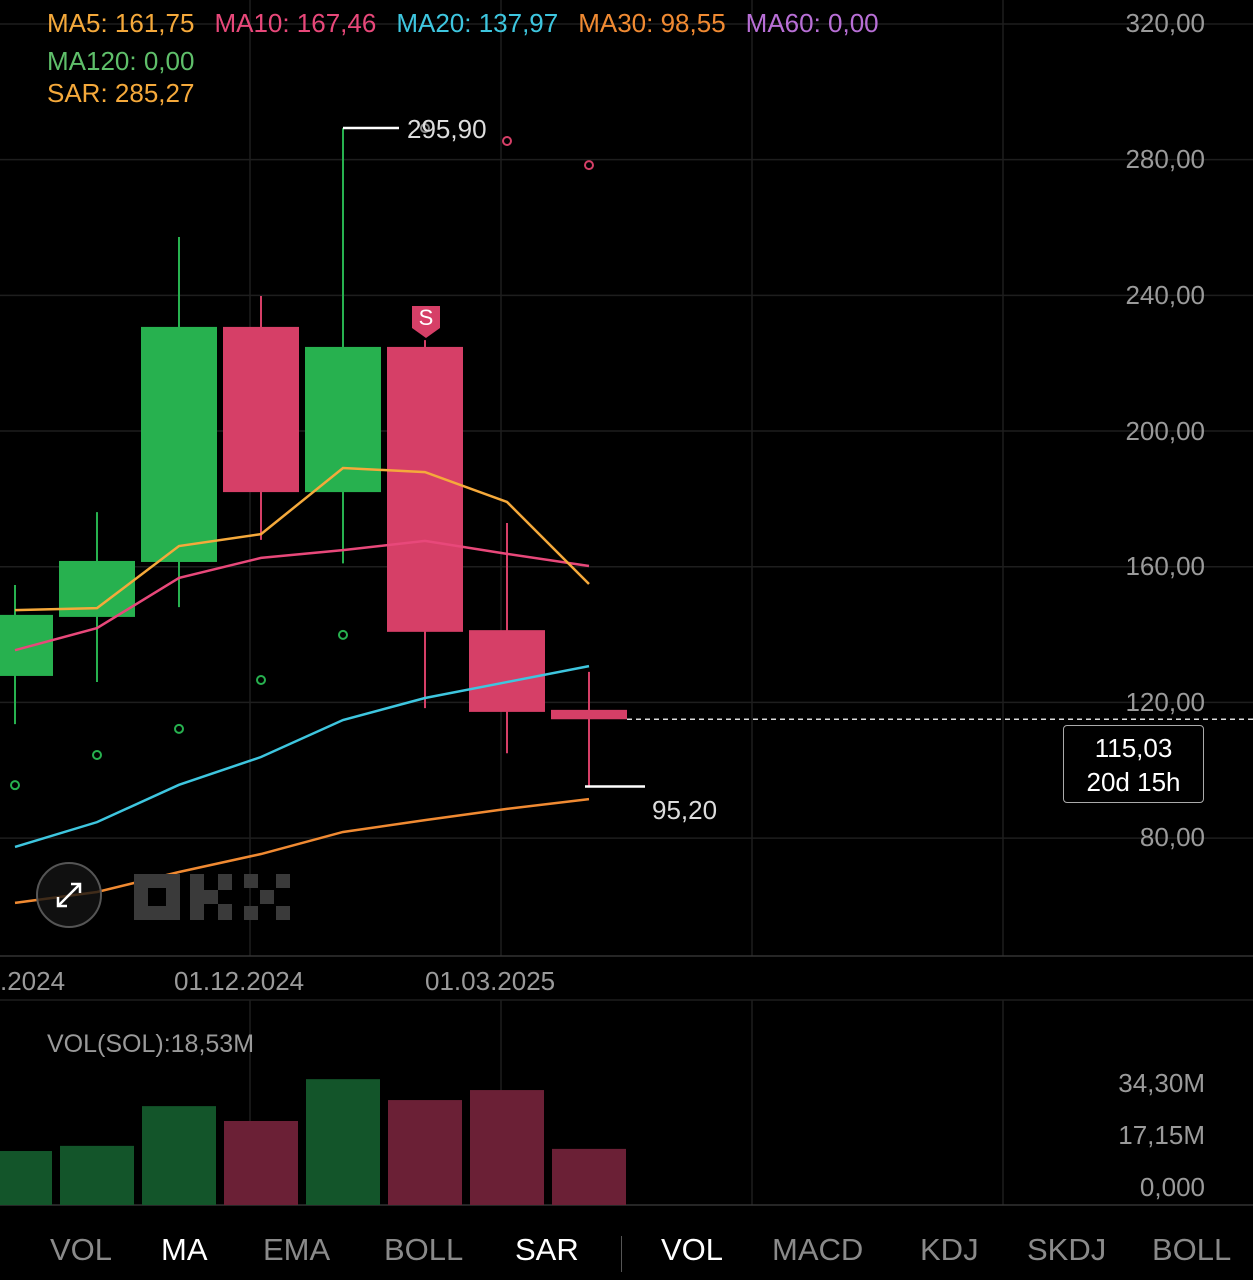  Describe the element at coordinates (1165, 566) in the screenshot. I see `axis-label: 160,00` at that location.